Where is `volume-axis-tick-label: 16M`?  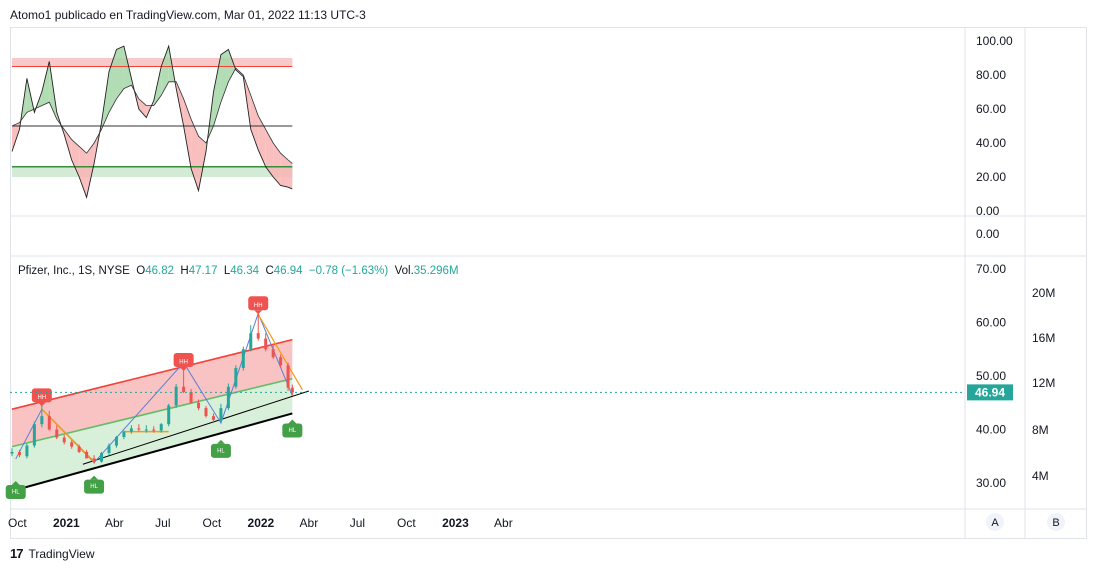 volume-axis-tick-label: 16M is located at coordinates (1043, 338).